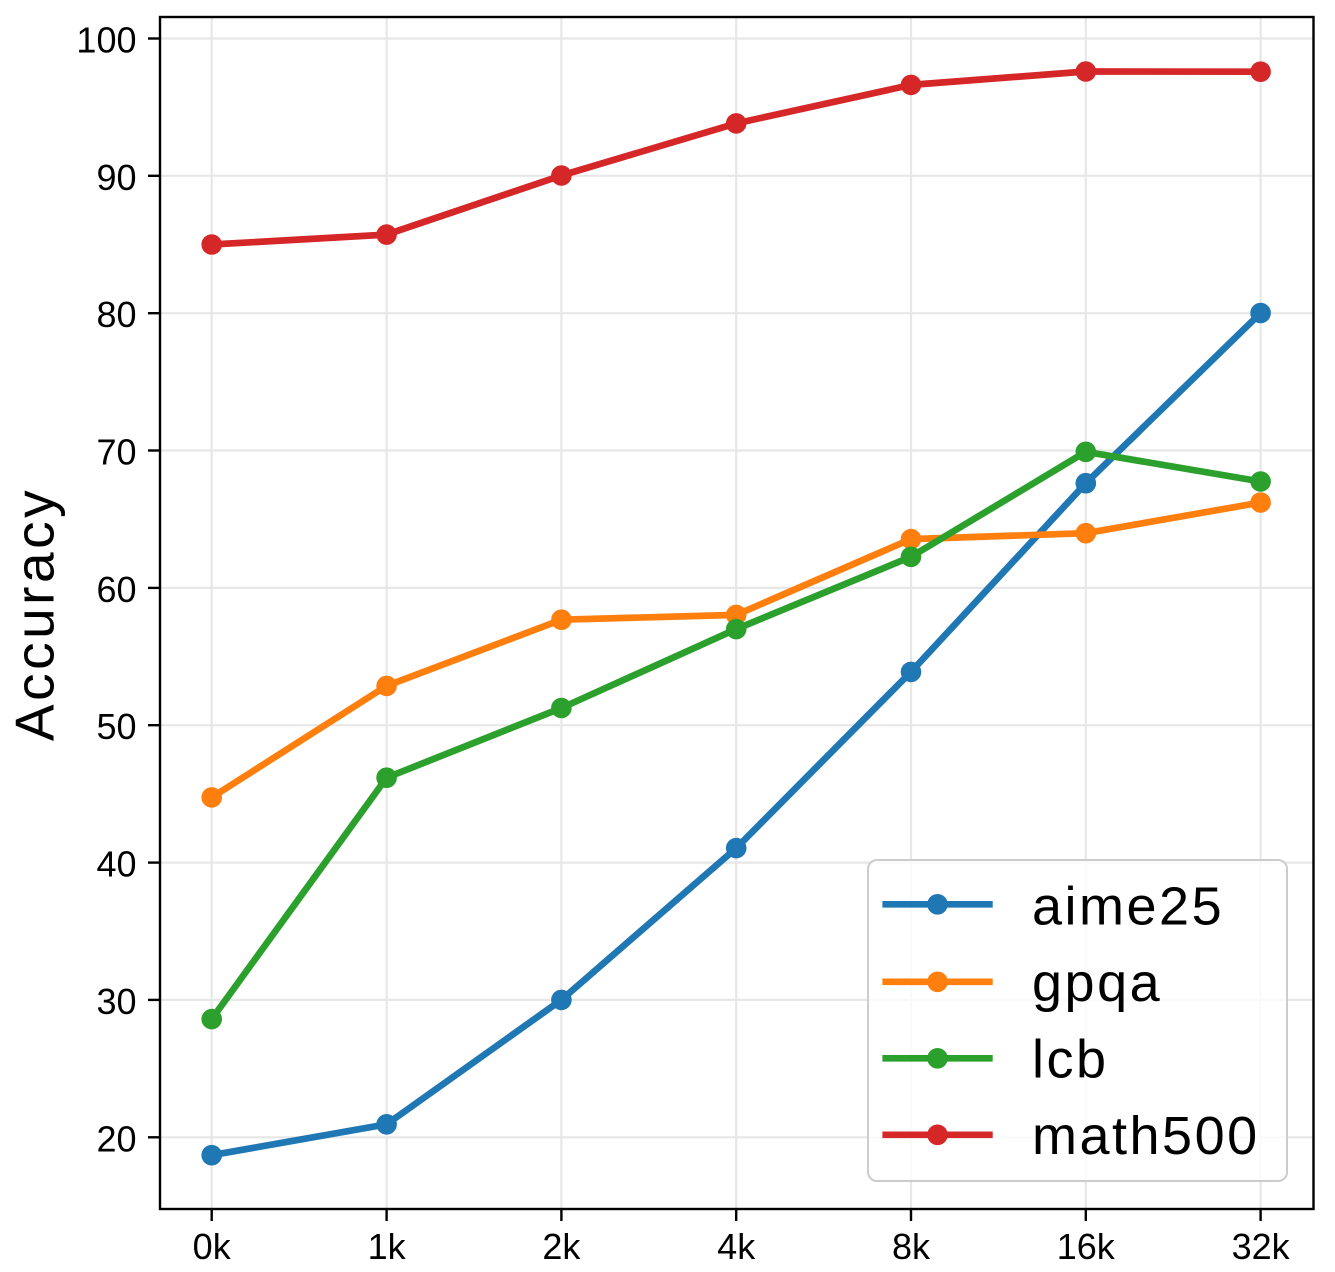 The image size is (1335, 1272). I want to click on svg-text: 2k, so click(561, 1246).